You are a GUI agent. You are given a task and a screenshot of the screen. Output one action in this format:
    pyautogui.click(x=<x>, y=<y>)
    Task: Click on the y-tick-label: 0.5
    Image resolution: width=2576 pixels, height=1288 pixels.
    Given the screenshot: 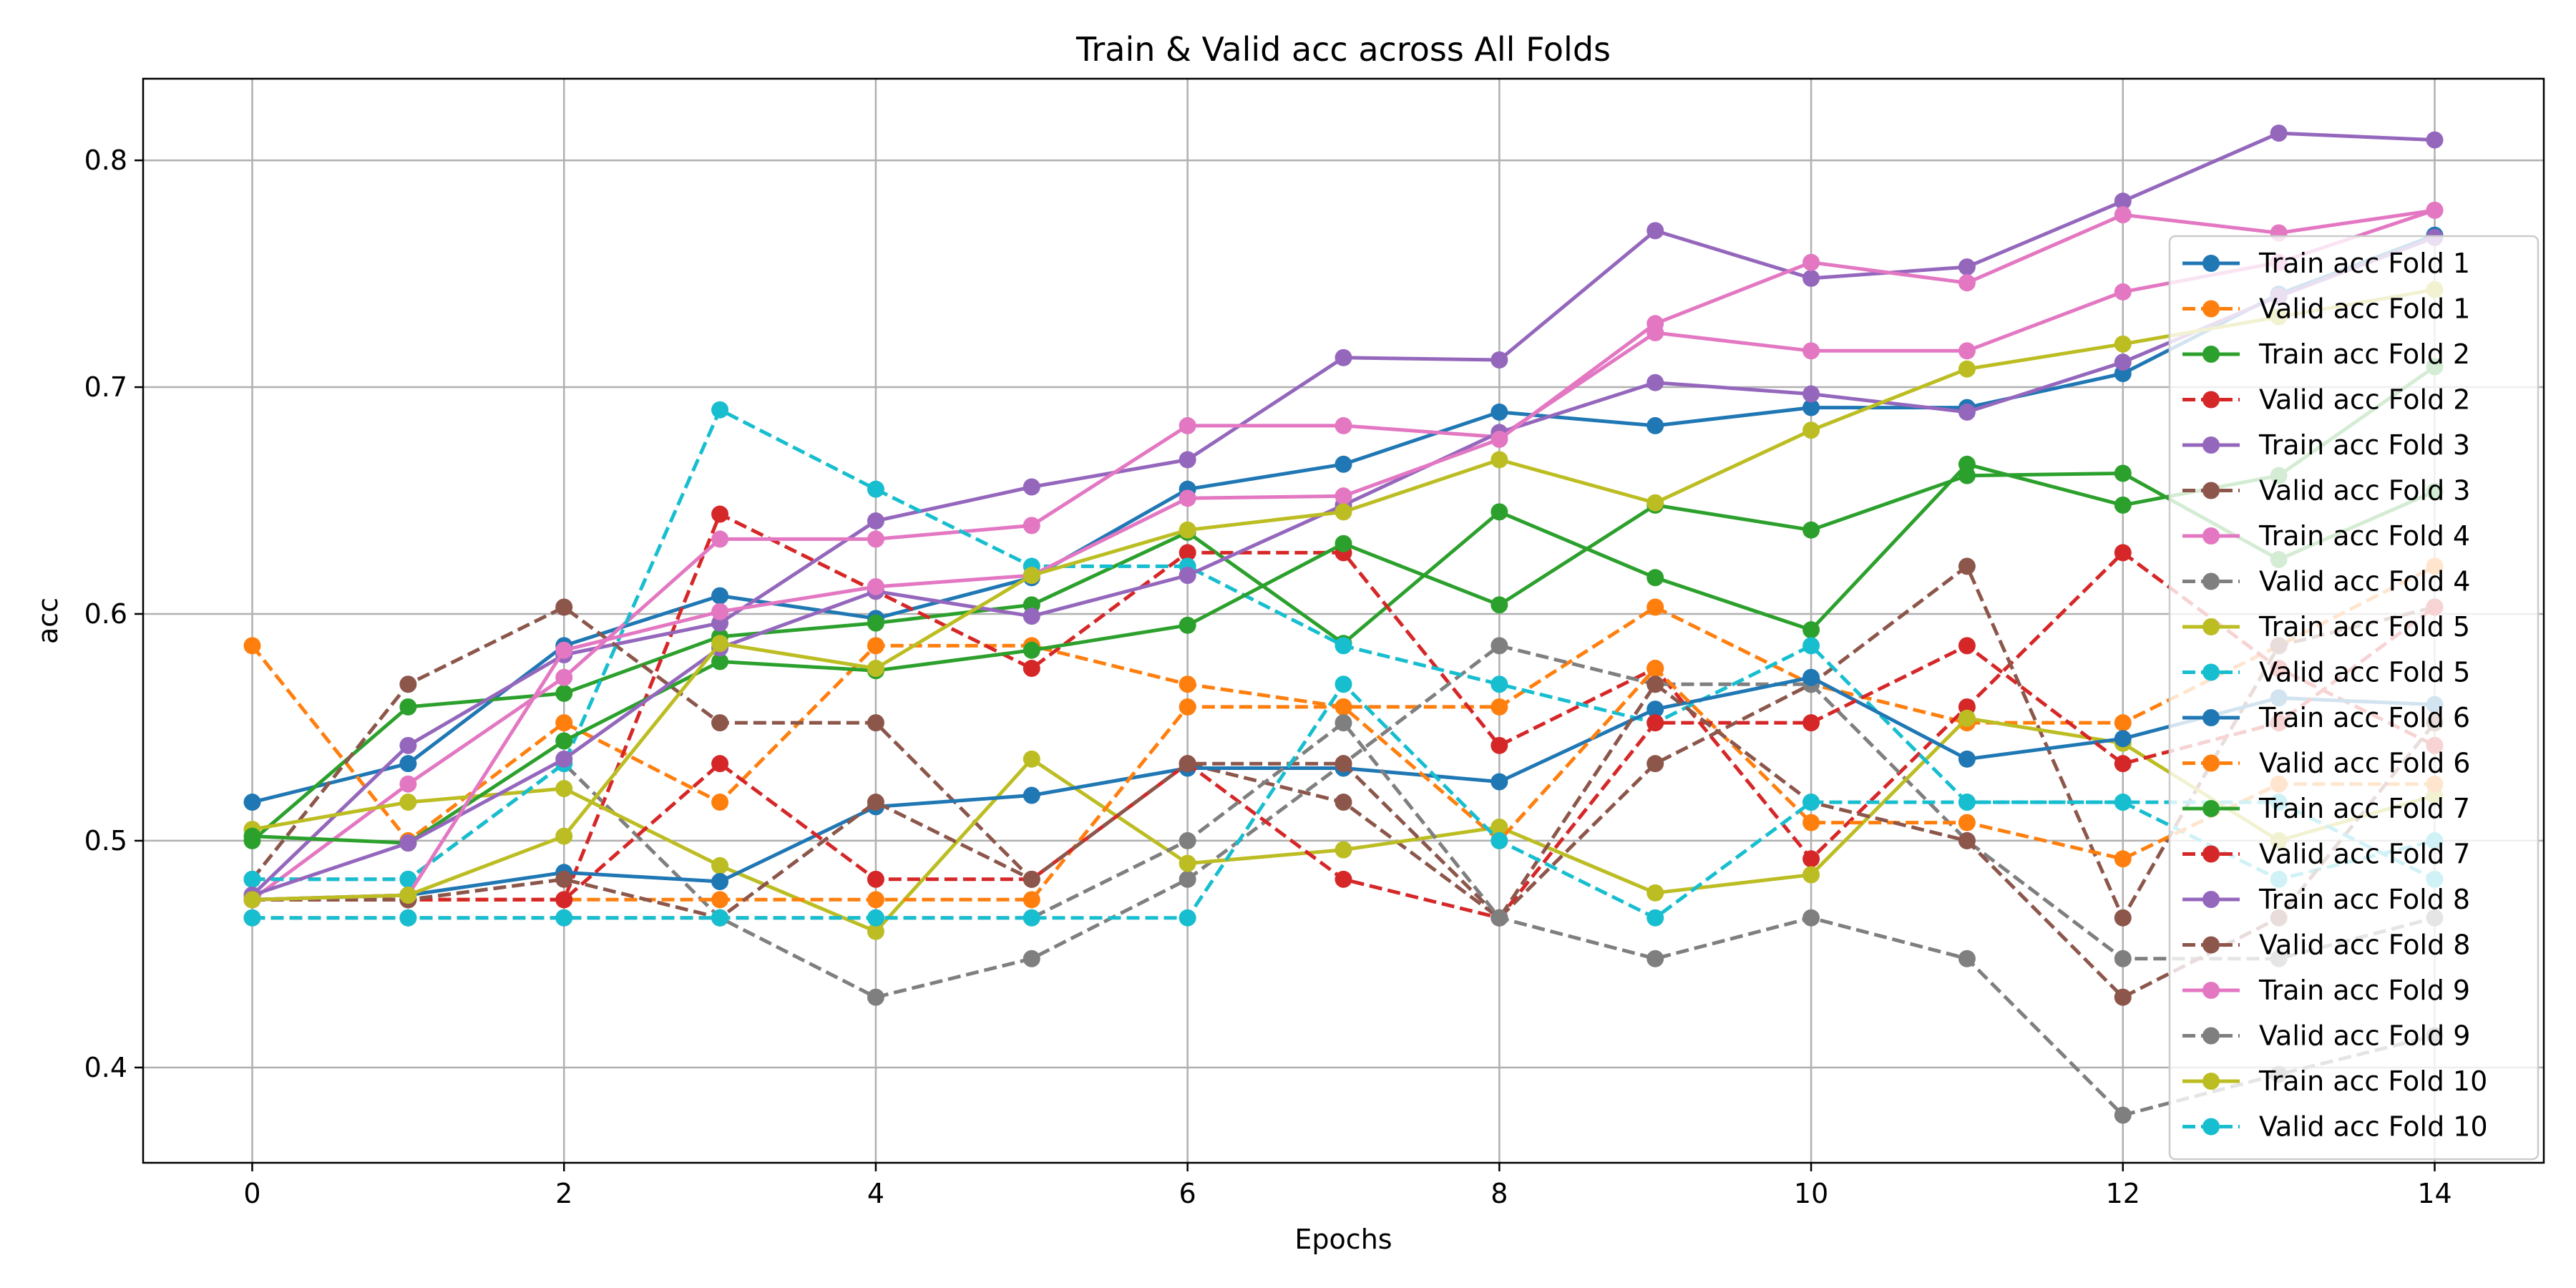 What is the action you would take?
    pyautogui.click(x=105, y=841)
    